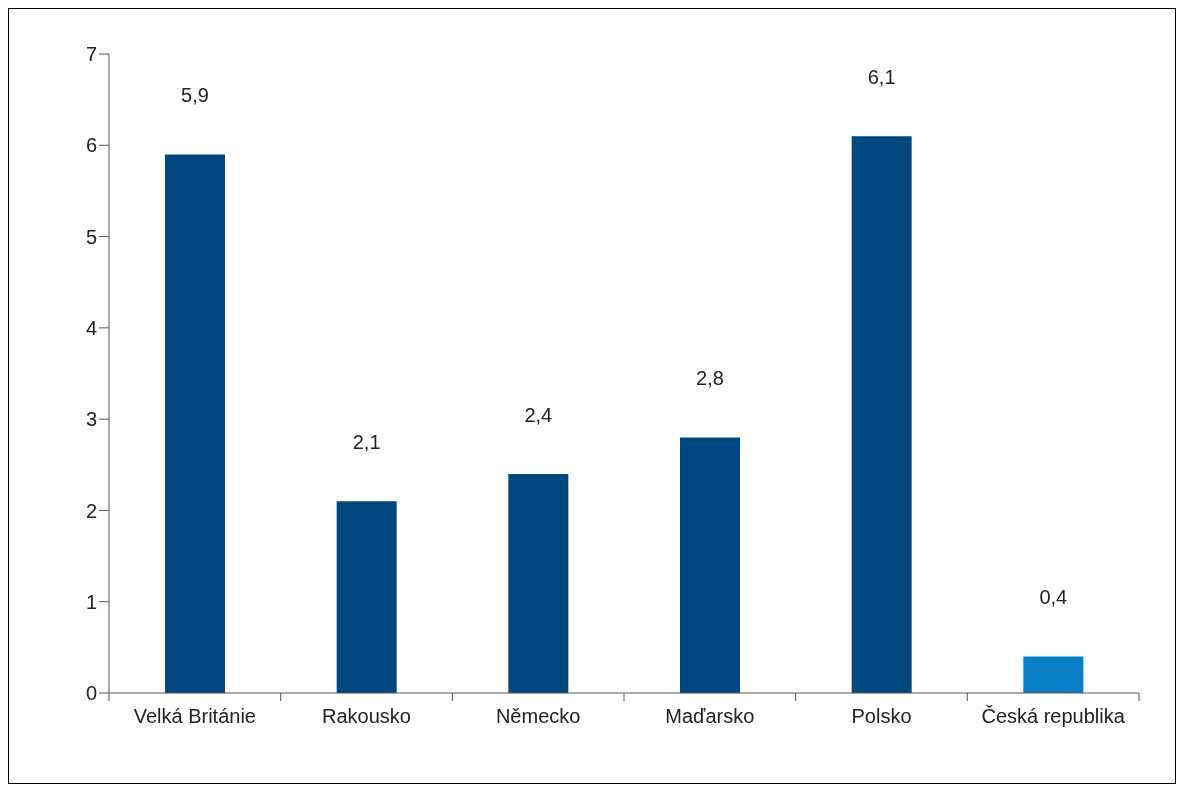 This screenshot has height=792, width=1184. What do you see at coordinates (91, 145) in the screenshot?
I see `y-tick-label: 6` at bounding box center [91, 145].